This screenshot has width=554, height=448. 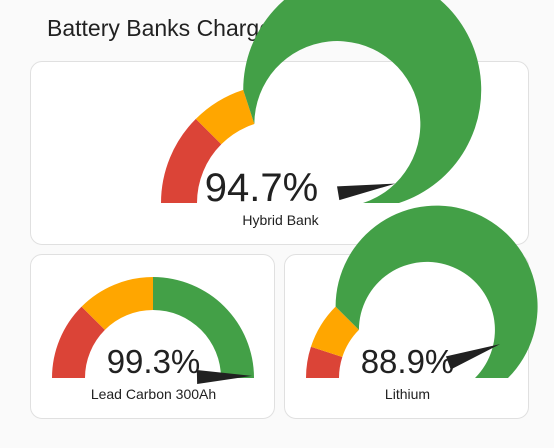 I want to click on gauge-value: 88.9%, so click(x=407, y=361).